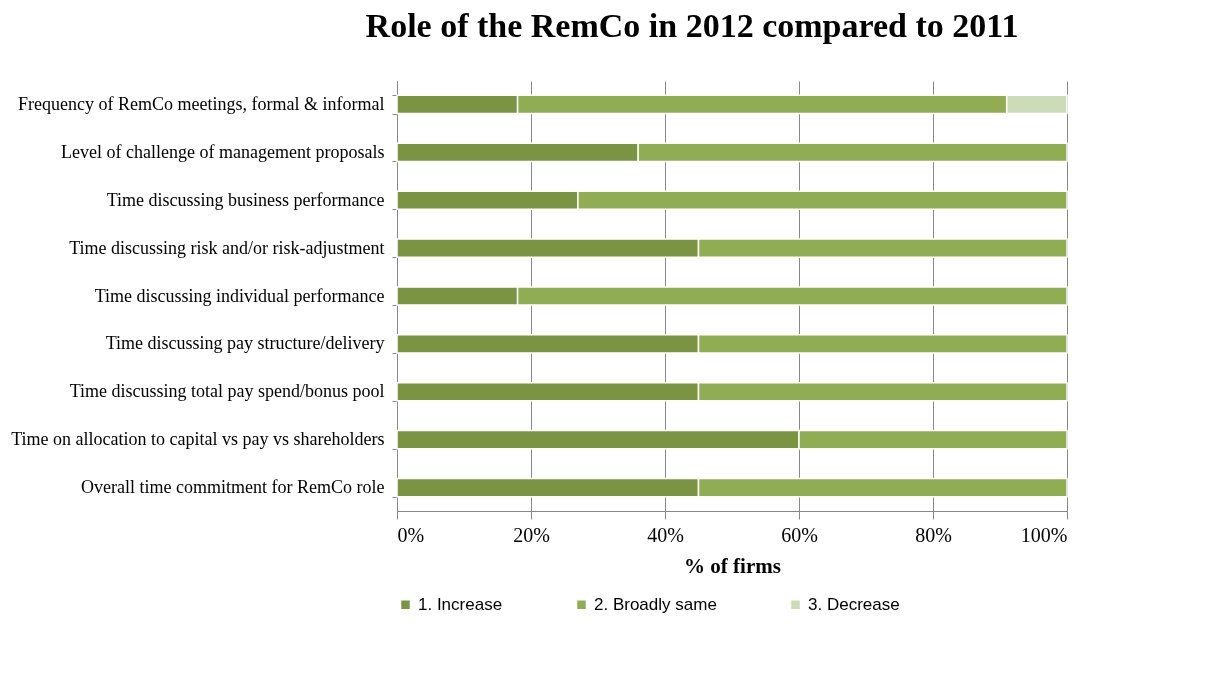 The image size is (1210, 682). Describe the element at coordinates (239, 295) in the screenshot. I see `y-tick-label: Time discussing individual performance` at that location.